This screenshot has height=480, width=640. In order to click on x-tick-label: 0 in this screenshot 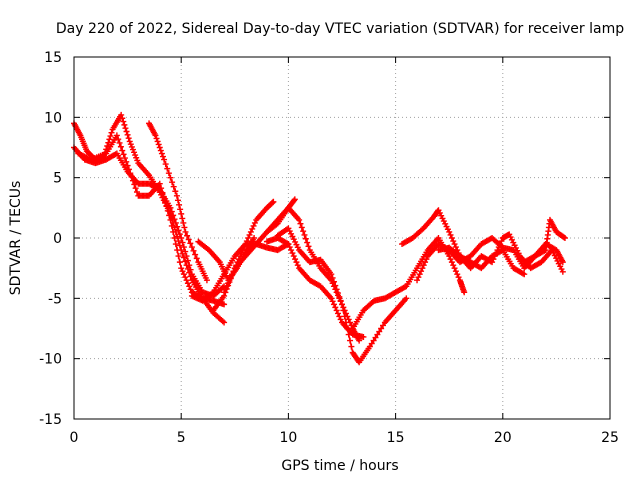, I will do `click(74, 438)`.